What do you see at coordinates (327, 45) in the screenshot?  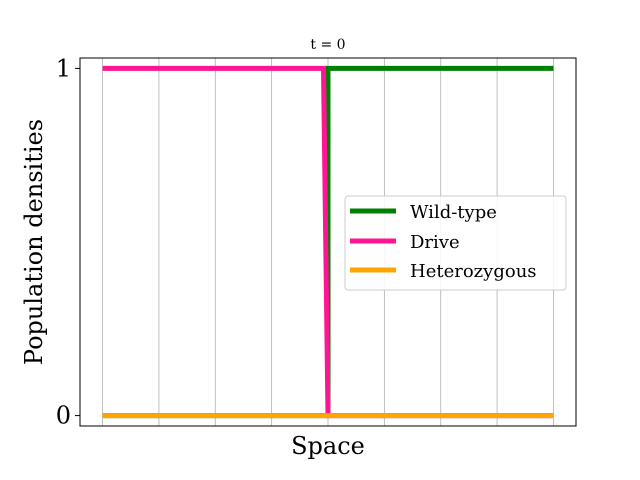 I see `chart-title: t = 0` at bounding box center [327, 45].